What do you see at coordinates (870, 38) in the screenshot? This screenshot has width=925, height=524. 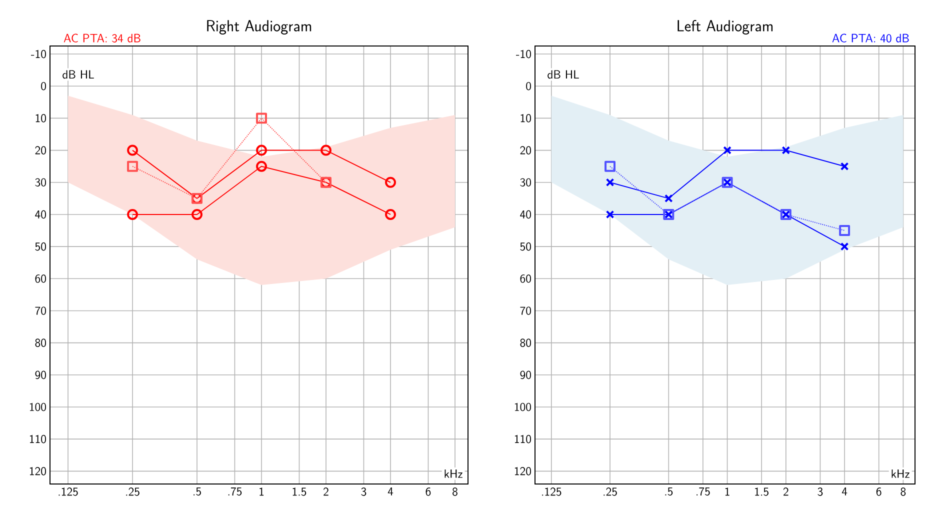 I see `text: AC PTA: 40 dB` at bounding box center [870, 38].